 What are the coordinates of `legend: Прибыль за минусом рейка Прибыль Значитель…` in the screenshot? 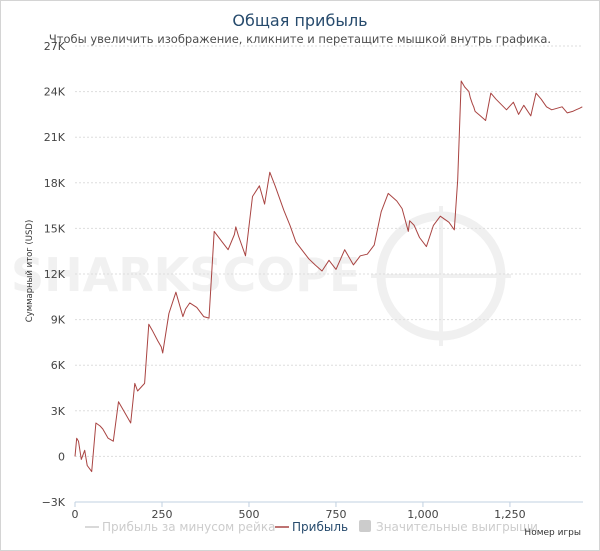 It's located at (311, 527).